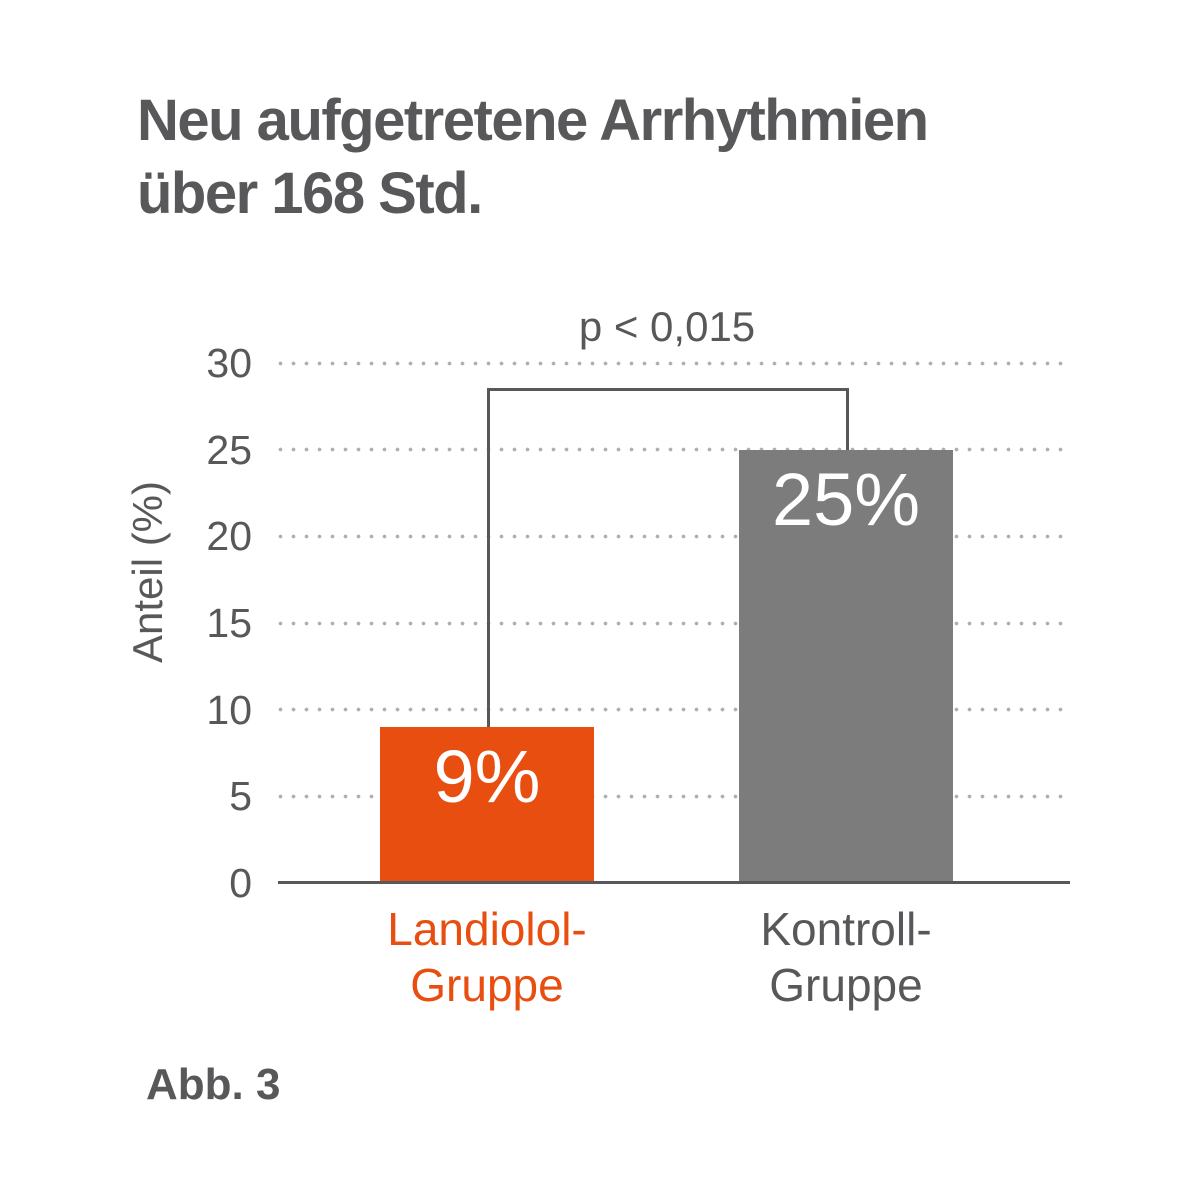 This screenshot has width=1186, height=1188. I want to click on bracket-right-vertical, so click(847, 419).